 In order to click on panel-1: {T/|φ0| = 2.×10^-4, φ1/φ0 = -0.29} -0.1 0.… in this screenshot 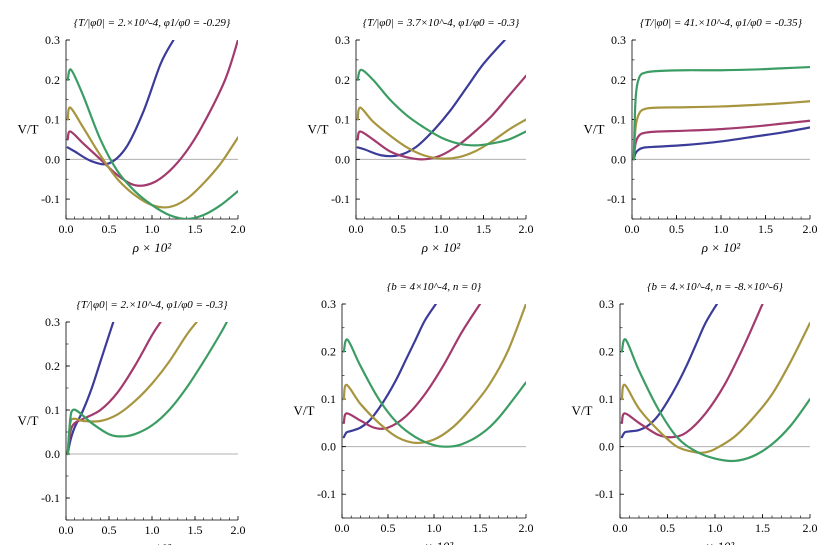, I will do `click(132, 136)`.